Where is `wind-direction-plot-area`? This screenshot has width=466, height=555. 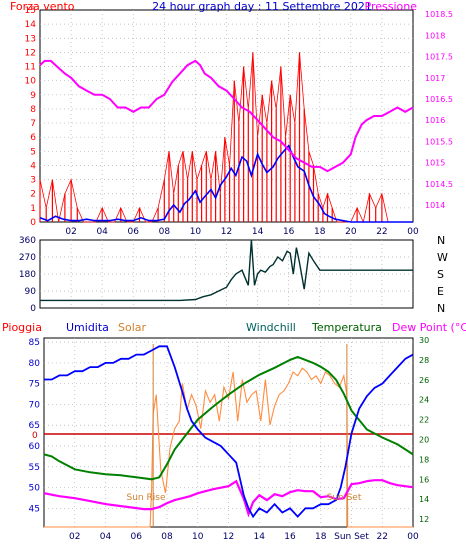
wind-direction-plot-area is located at coordinates (226, 274).